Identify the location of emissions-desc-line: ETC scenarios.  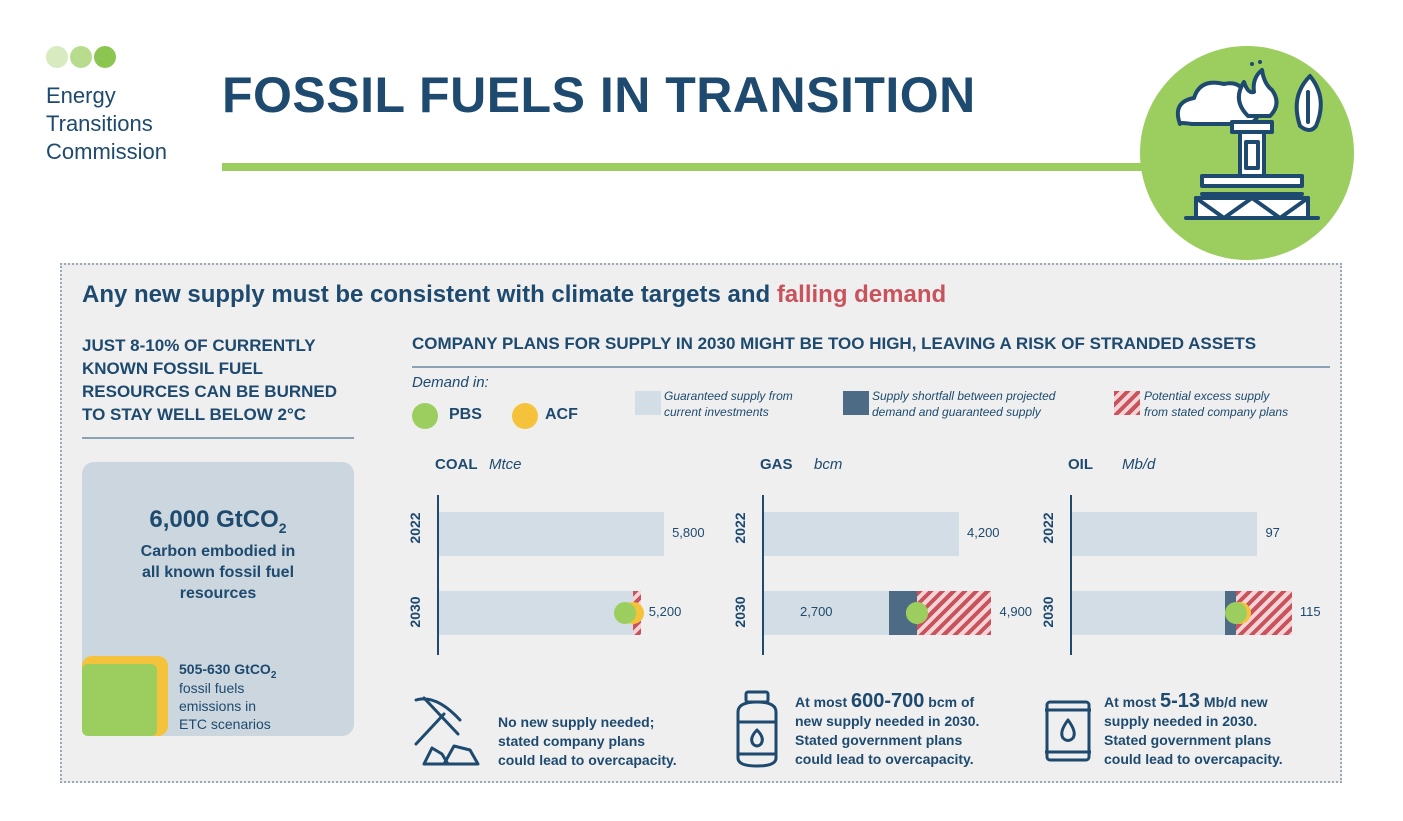
(225, 724).